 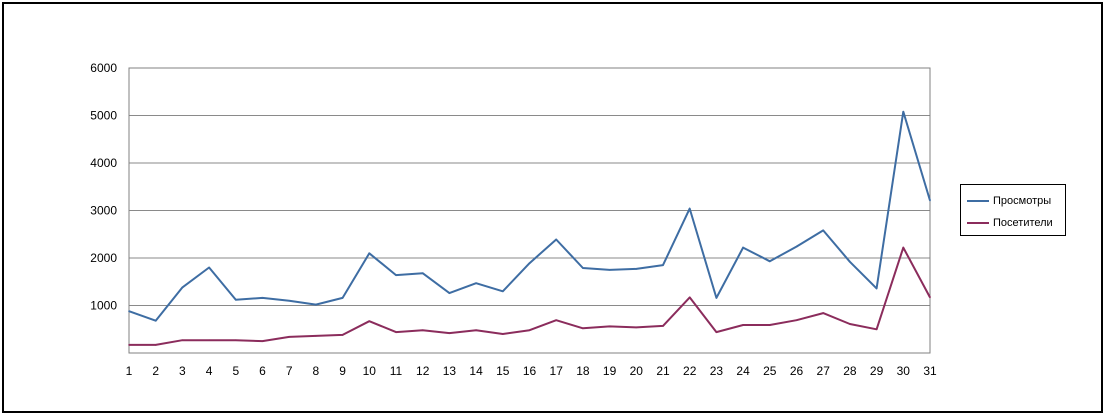 I want to click on x-tick-label: 1, so click(x=129, y=371).